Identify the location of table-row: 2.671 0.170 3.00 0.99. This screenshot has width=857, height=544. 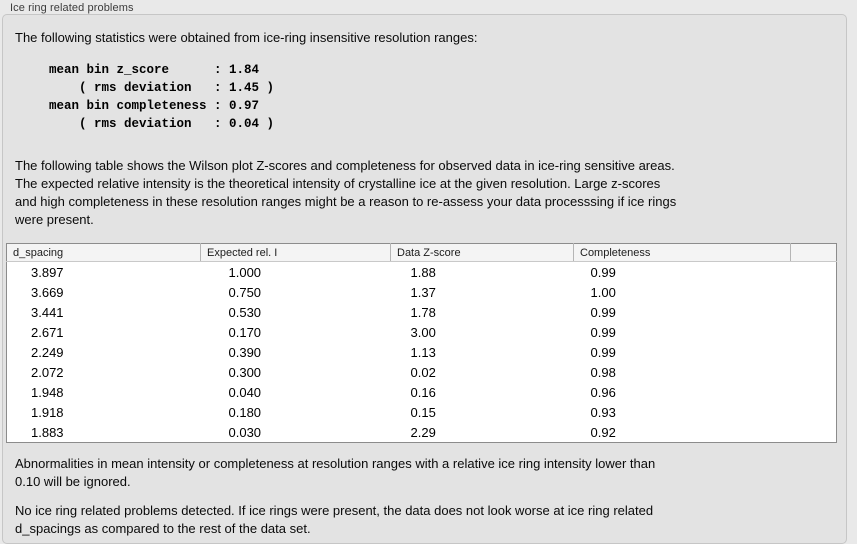
(422, 332).